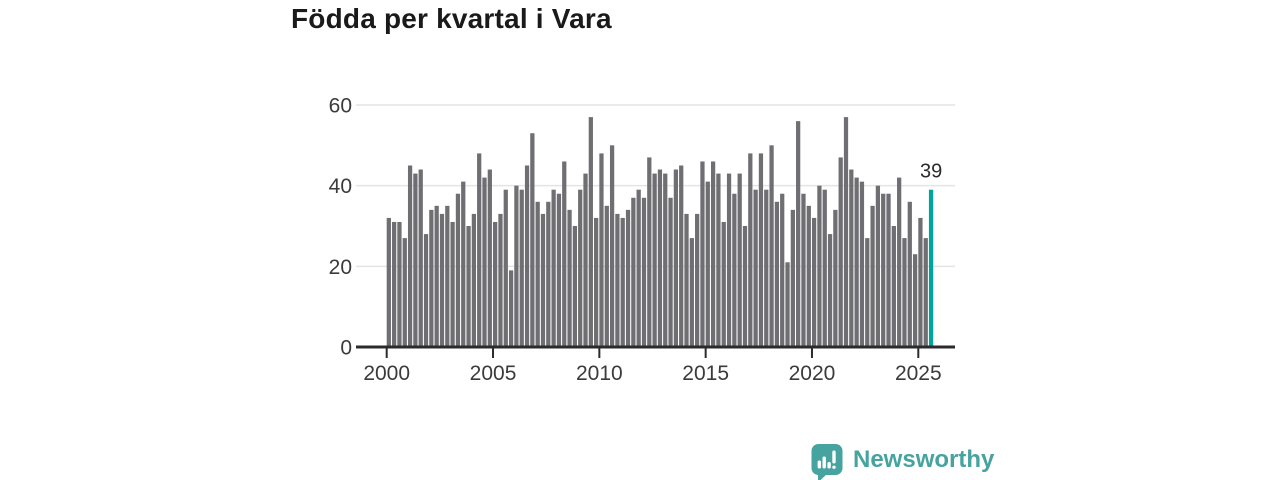 The width and height of the screenshot is (1280, 480). I want to click on bar-2012q3, so click(654, 260).